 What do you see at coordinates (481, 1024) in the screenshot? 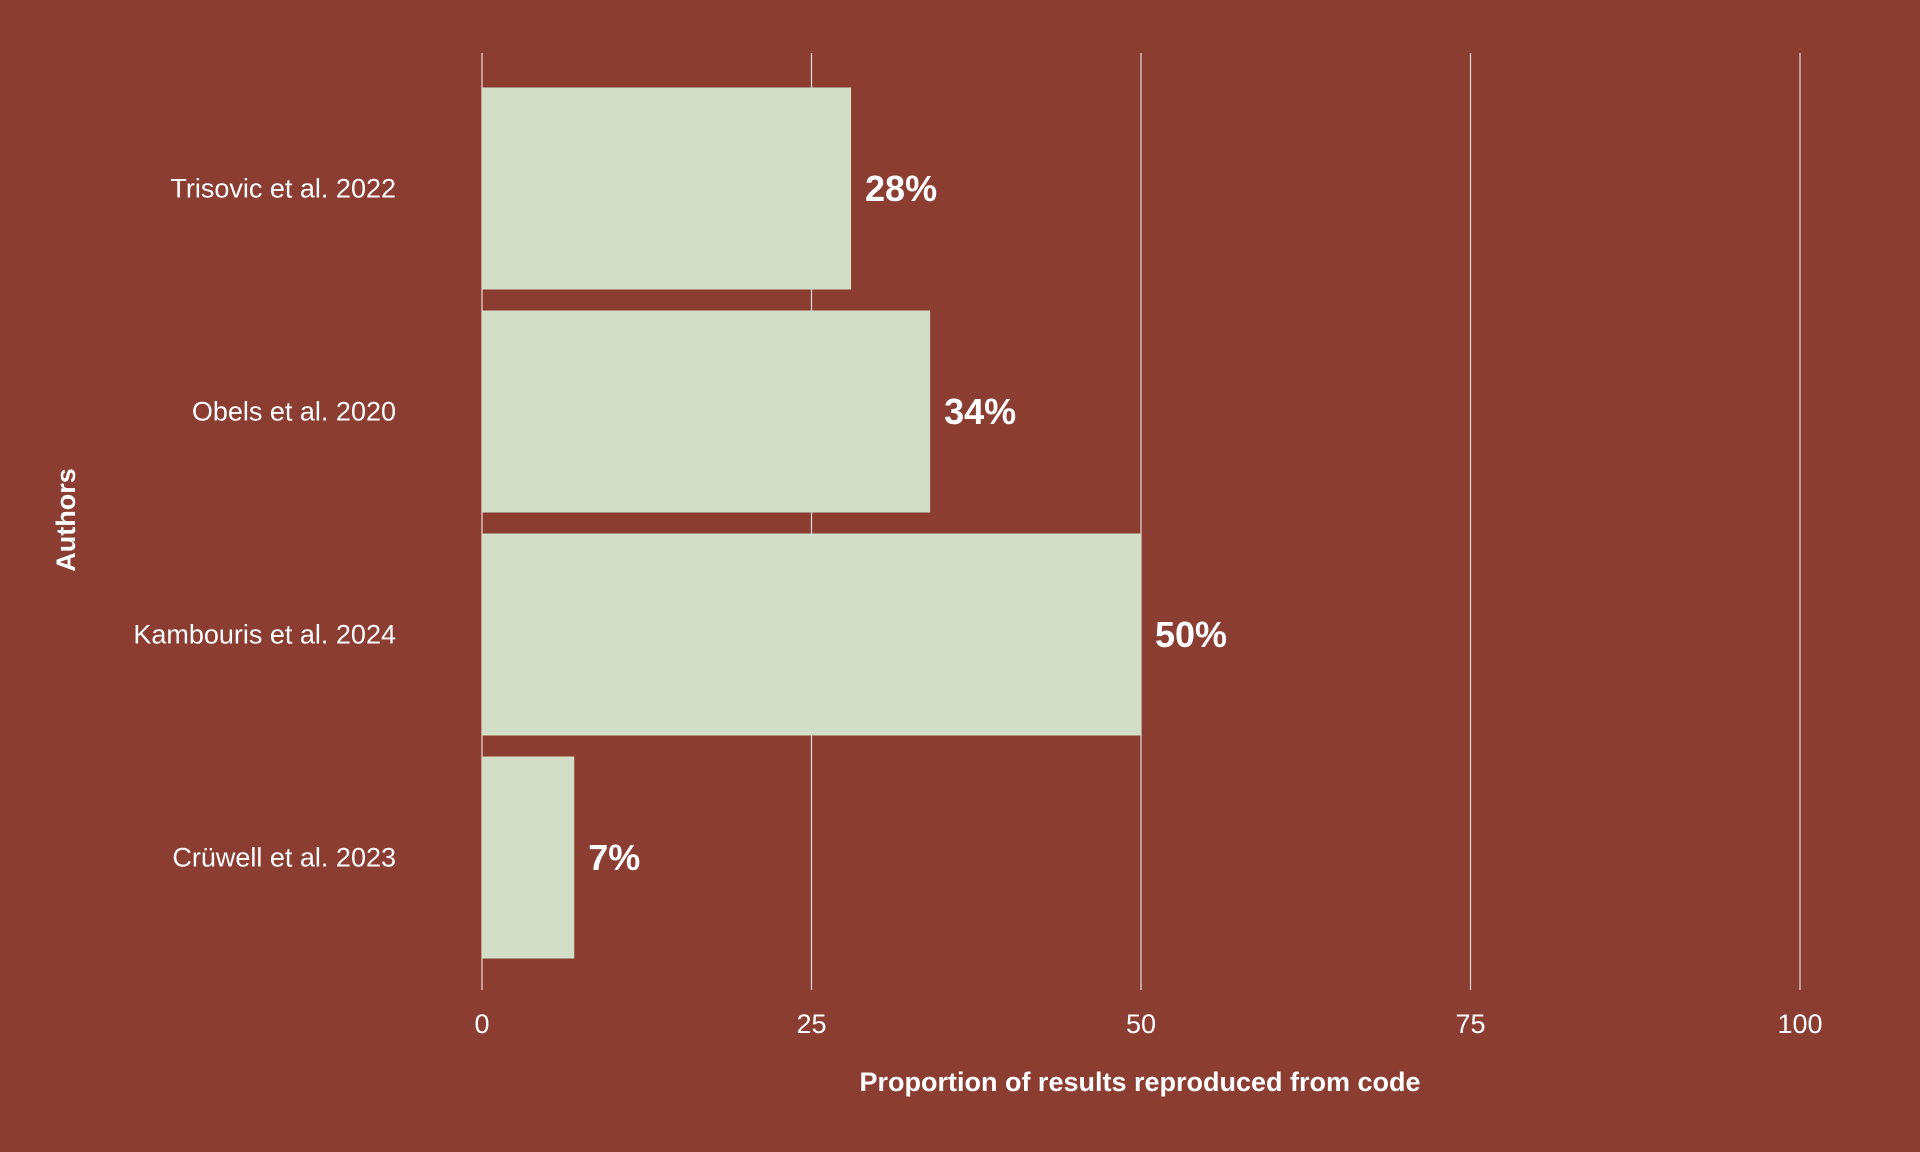
I see `x-tick-label: 0` at bounding box center [481, 1024].